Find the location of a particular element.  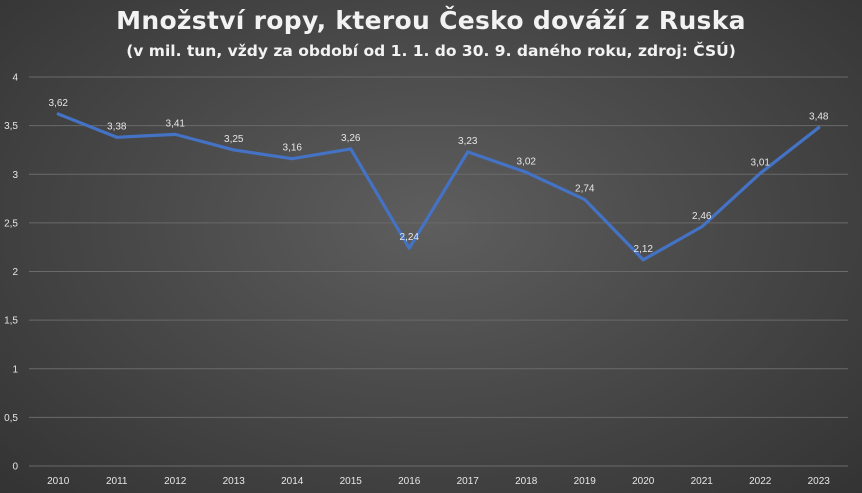

x-tick-label: 2014 is located at coordinates (292, 481).